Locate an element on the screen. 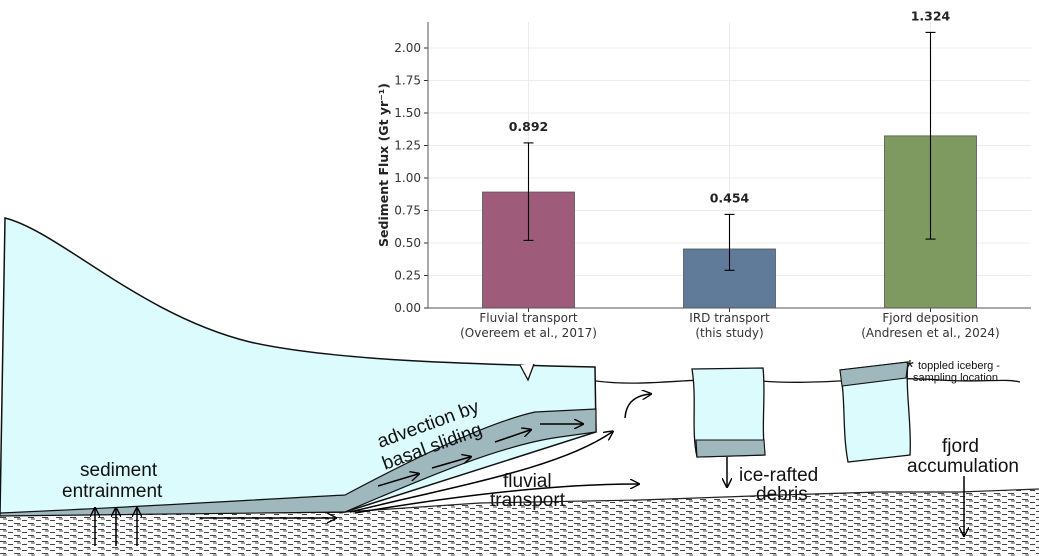 Image resolution: width=1039 pixels, height=556 pixels. y-tick-label: 1.50 is located at coordinates (407, 113).